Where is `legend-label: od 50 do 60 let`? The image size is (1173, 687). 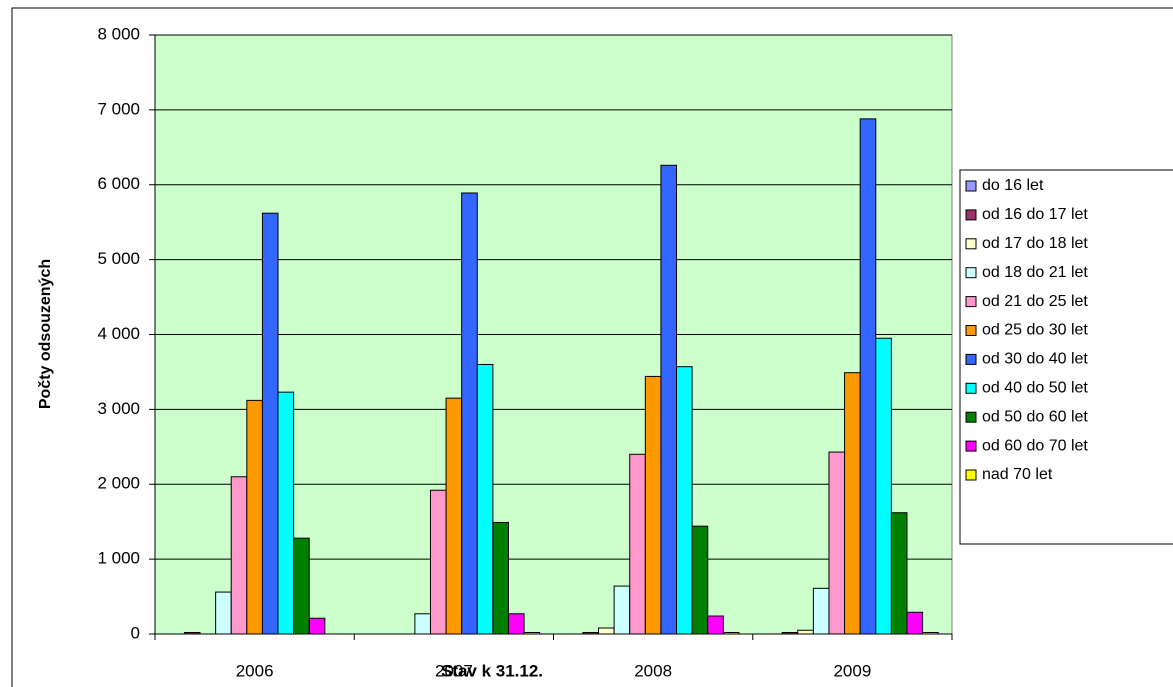
legend-label: od 50 do 60 let is located at coordinates (1035, 416).